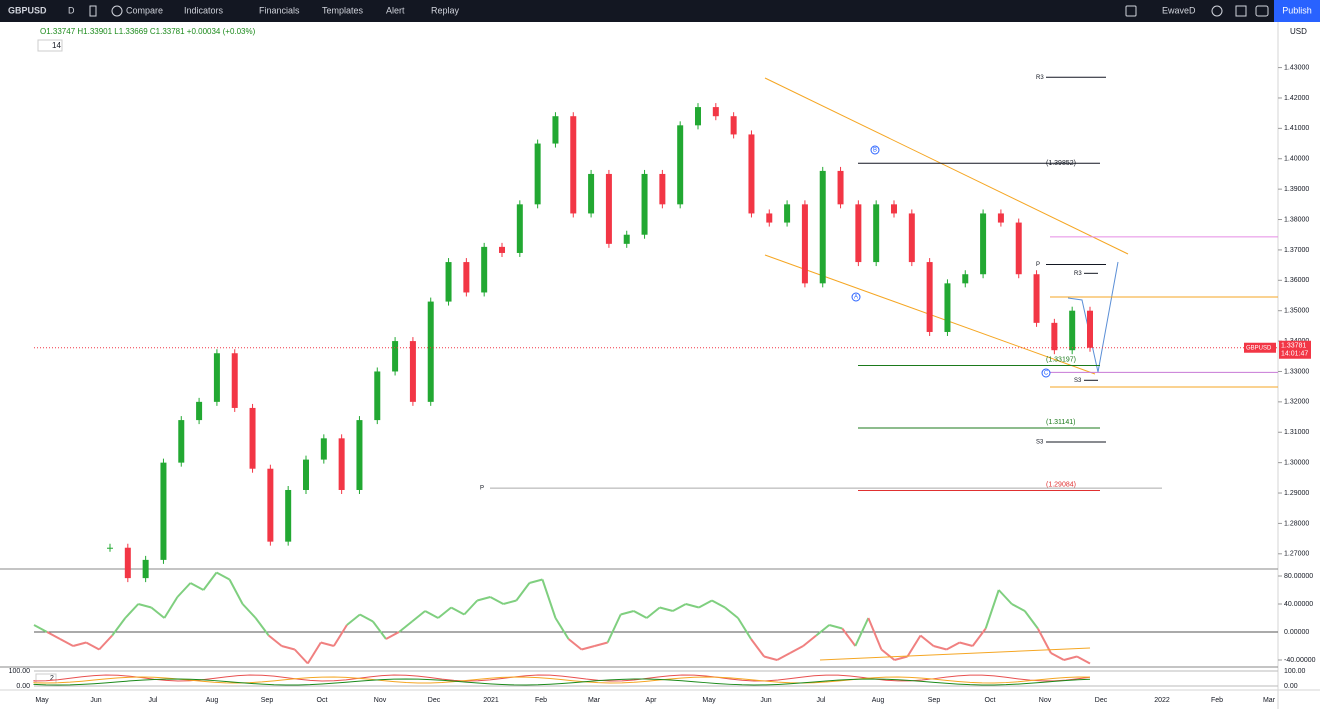 Image resolution: width=1320 pixels, height=714 pixels. I want to click on osc-tick-label: 80.00000, so click(1298, 576).